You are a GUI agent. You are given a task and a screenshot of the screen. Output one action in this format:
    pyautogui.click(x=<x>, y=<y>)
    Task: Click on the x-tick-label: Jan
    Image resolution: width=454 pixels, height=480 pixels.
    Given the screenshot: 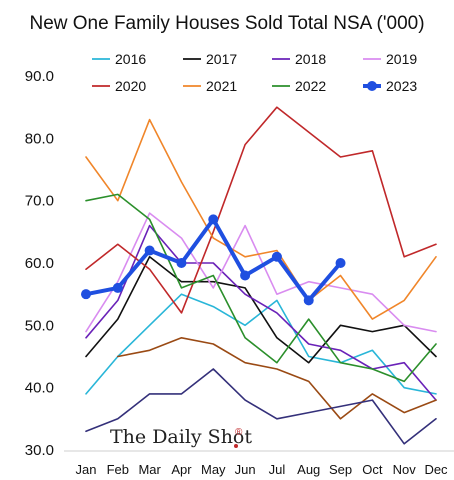 What is the action you would take?
    pyautogui.click(x=86, y=469)
    